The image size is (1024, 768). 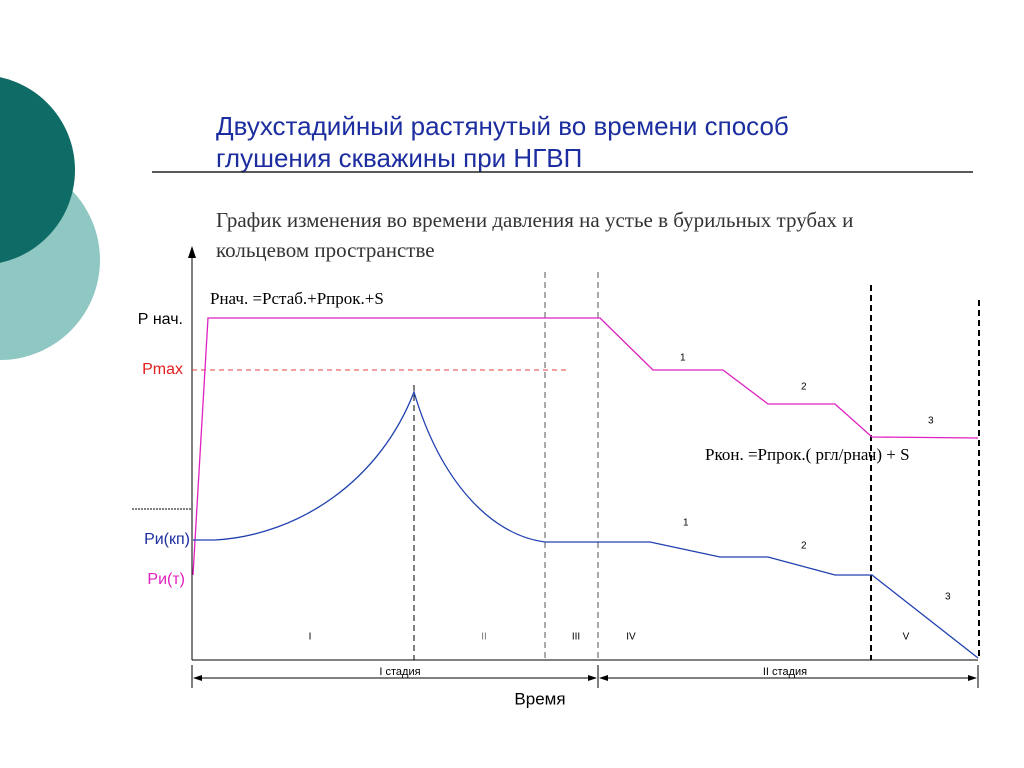 What do you see at coordinates (631, 637) in the screenshot?
I see `phase-label: IV` at bounding box center [631, 637].